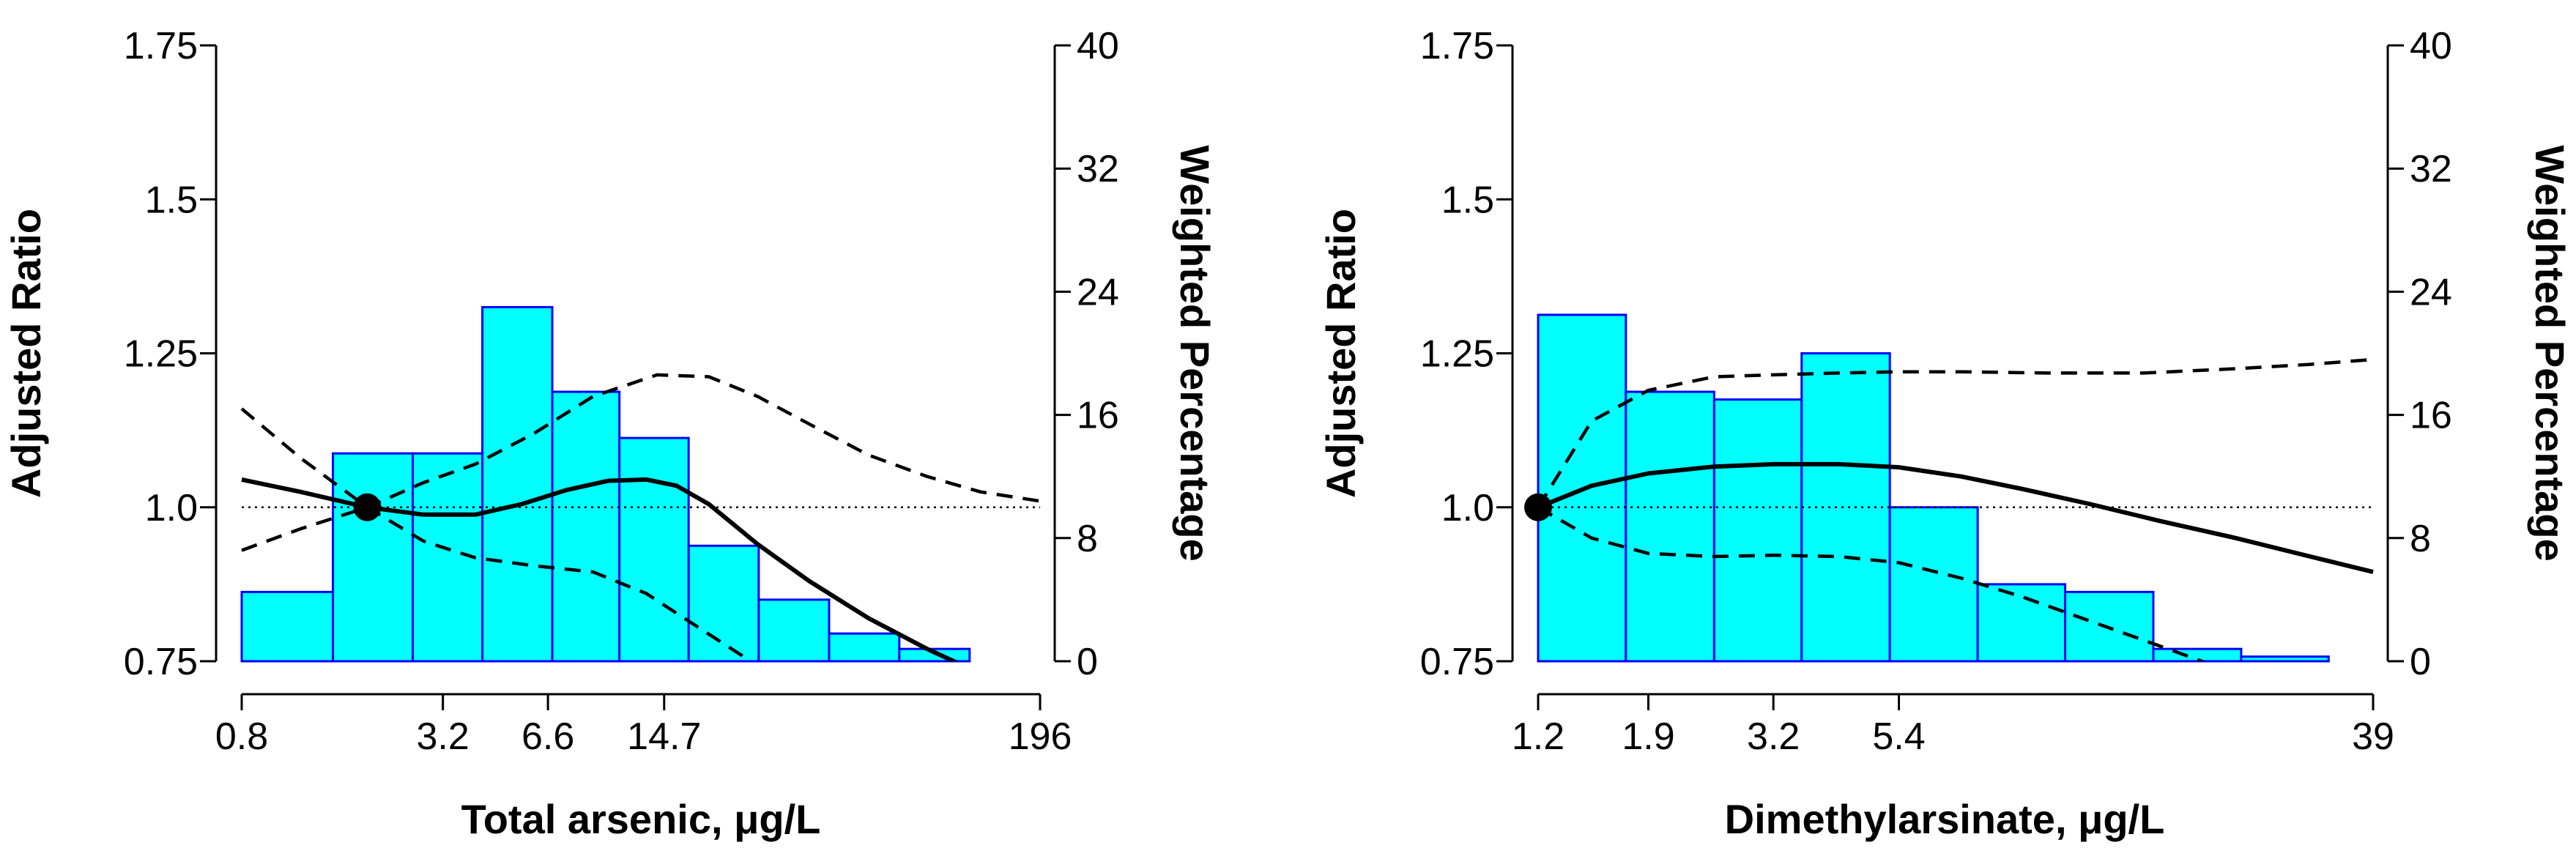 This screenshot has height=867, width=2576. I want to click on x-tick-label: 6.6, so click(547, 736).